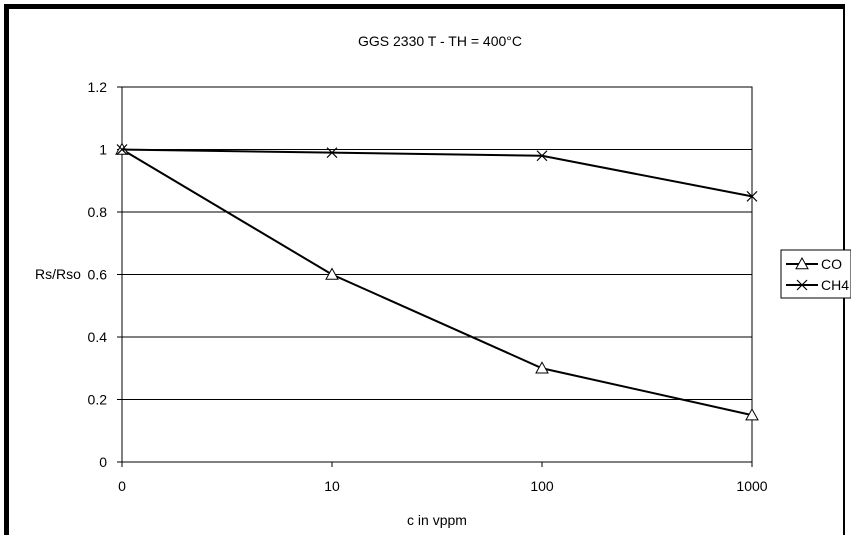 This screenshot has height=536, width=851. I want to click on x-axis: 0 10 100 1000, so click(443, 478).